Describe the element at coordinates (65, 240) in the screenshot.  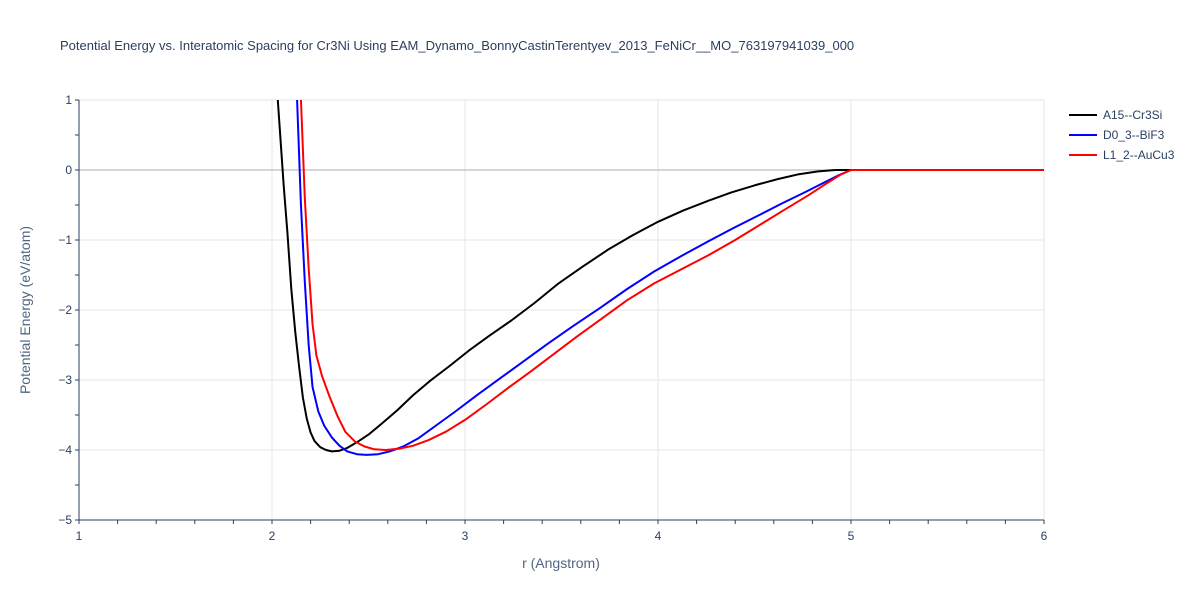
I see `y-tick-label: −1` at that location.